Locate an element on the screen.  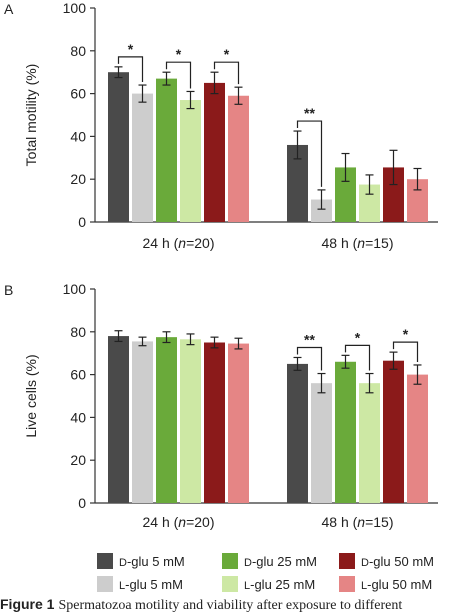
legend-label: L-glu 50 mM is located at coordinates (396, 584).